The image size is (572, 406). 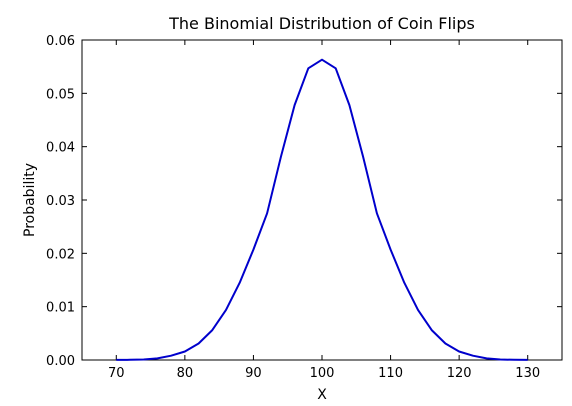 What do you see at coordinates (459, 373) in the screenshot?
I see `x-tick-label: 120` at bounding box center [459, 373].